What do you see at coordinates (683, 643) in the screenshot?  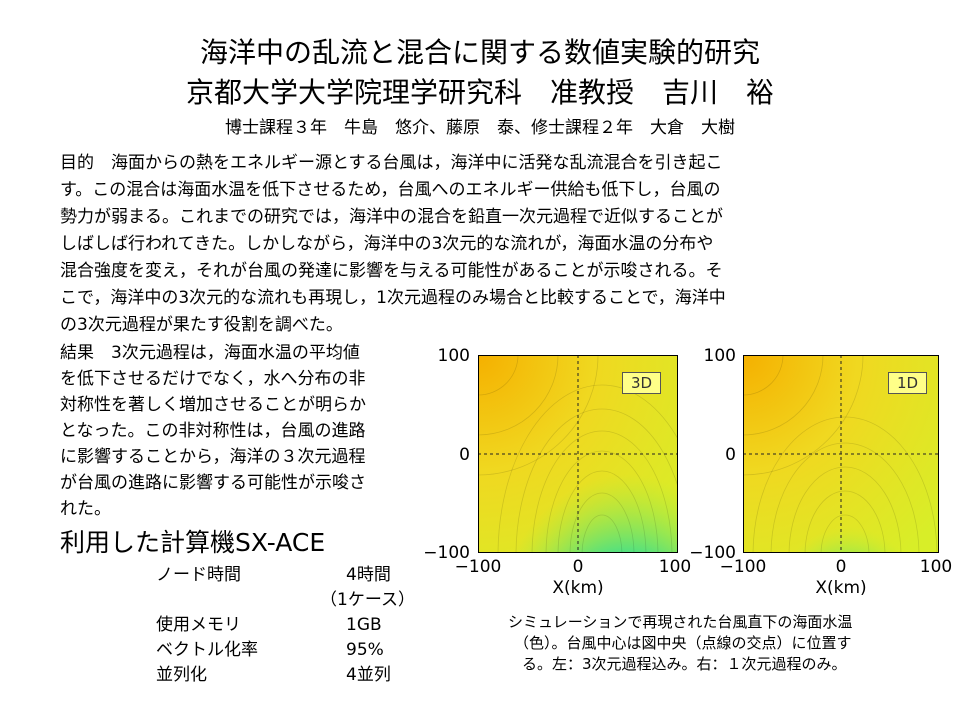 I see `caption-line: （色）。台風中心は図中央（点線の交点）に位置す` at bounding box center [683, 643].